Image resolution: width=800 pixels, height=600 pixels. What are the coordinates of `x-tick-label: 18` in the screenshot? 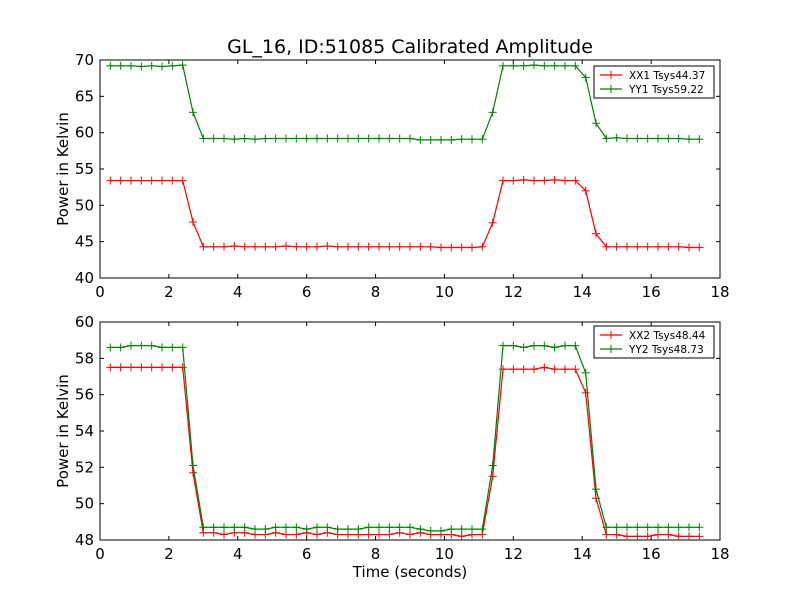 It's located at (719, 554).